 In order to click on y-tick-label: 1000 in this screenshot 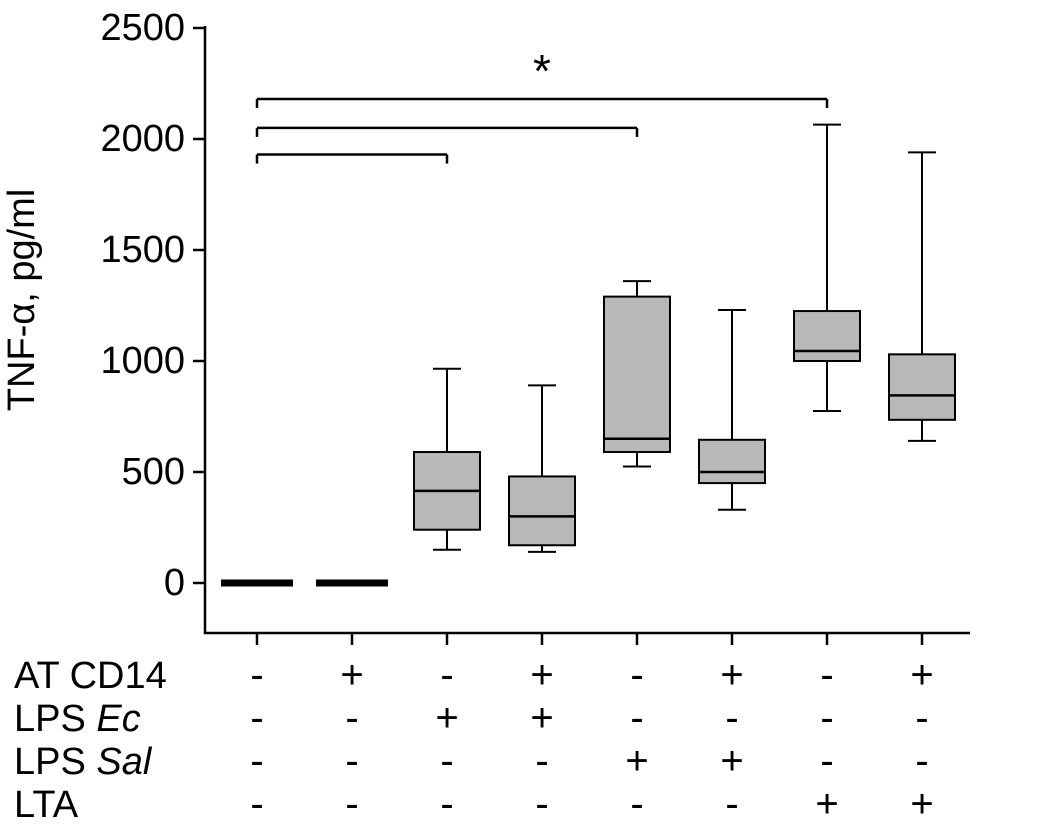, I will do `click(142, 361)`.